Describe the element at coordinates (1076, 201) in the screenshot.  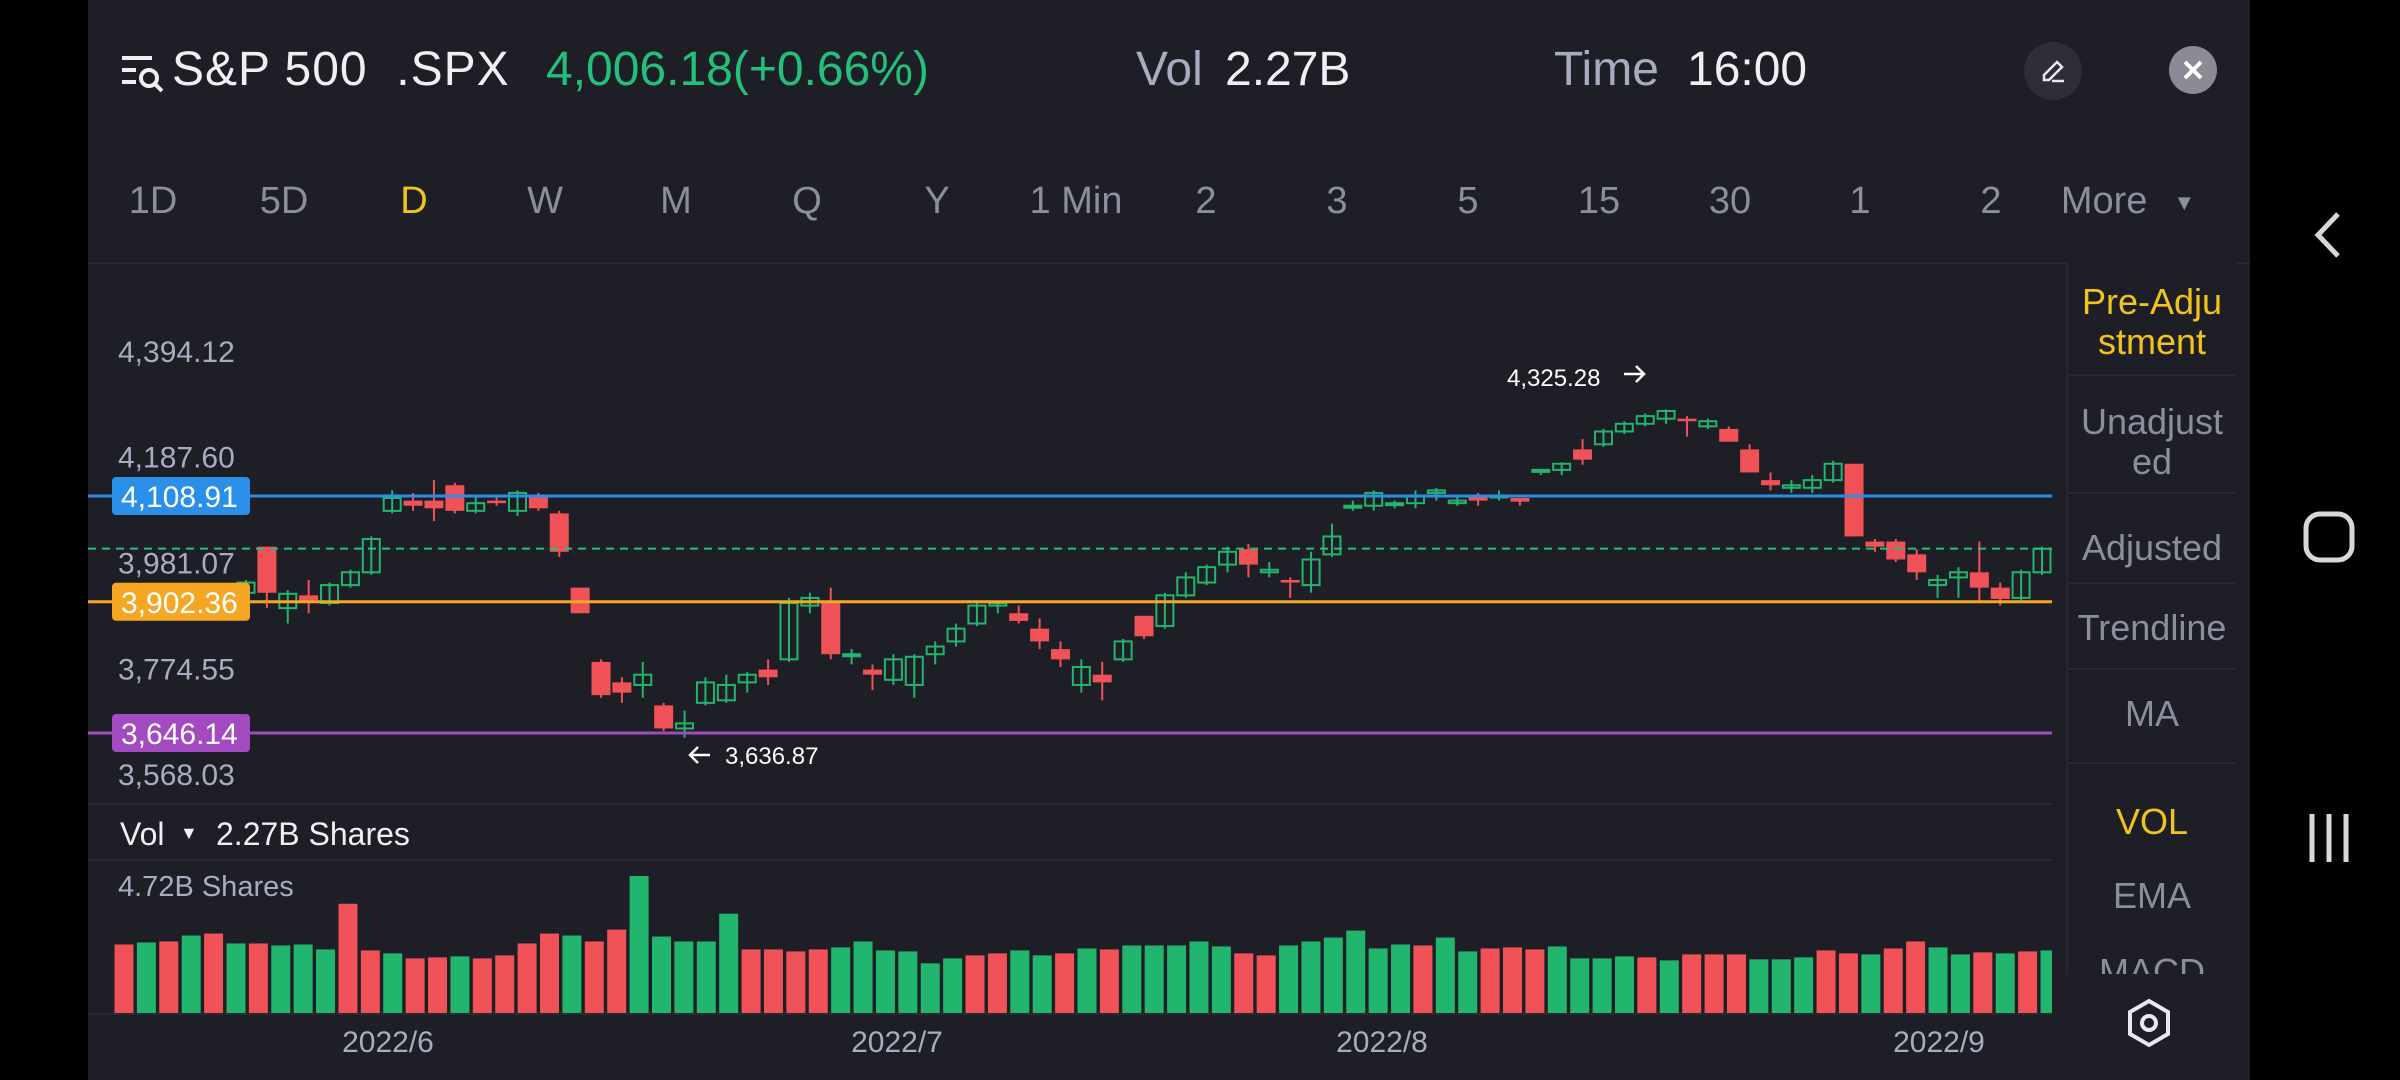
I see `tab-1-min-7: 1 Min` at that location.